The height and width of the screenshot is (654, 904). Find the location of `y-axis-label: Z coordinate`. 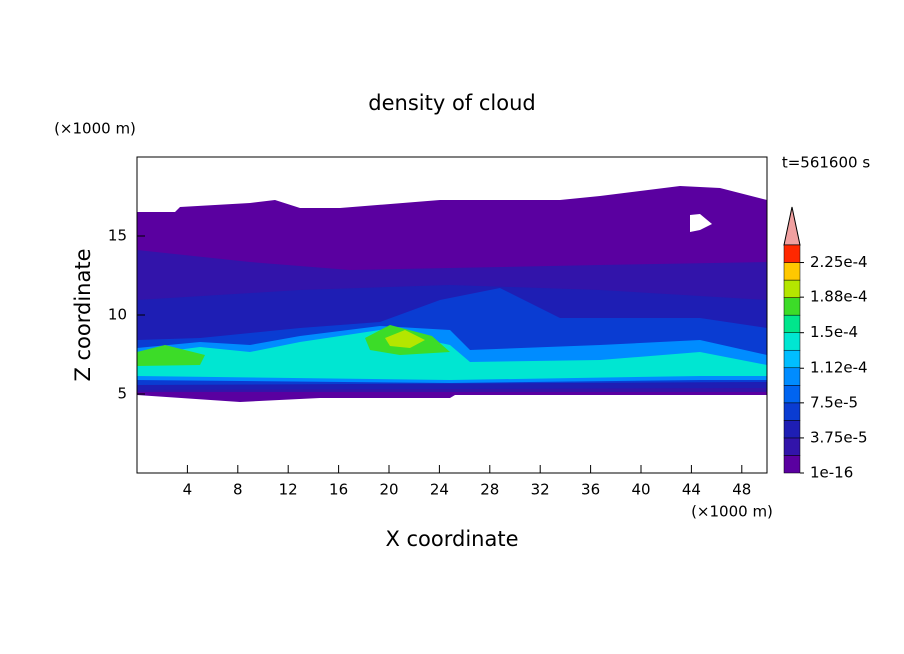

y-axis-label: Z coordinate is located at coordinates (83, 314).